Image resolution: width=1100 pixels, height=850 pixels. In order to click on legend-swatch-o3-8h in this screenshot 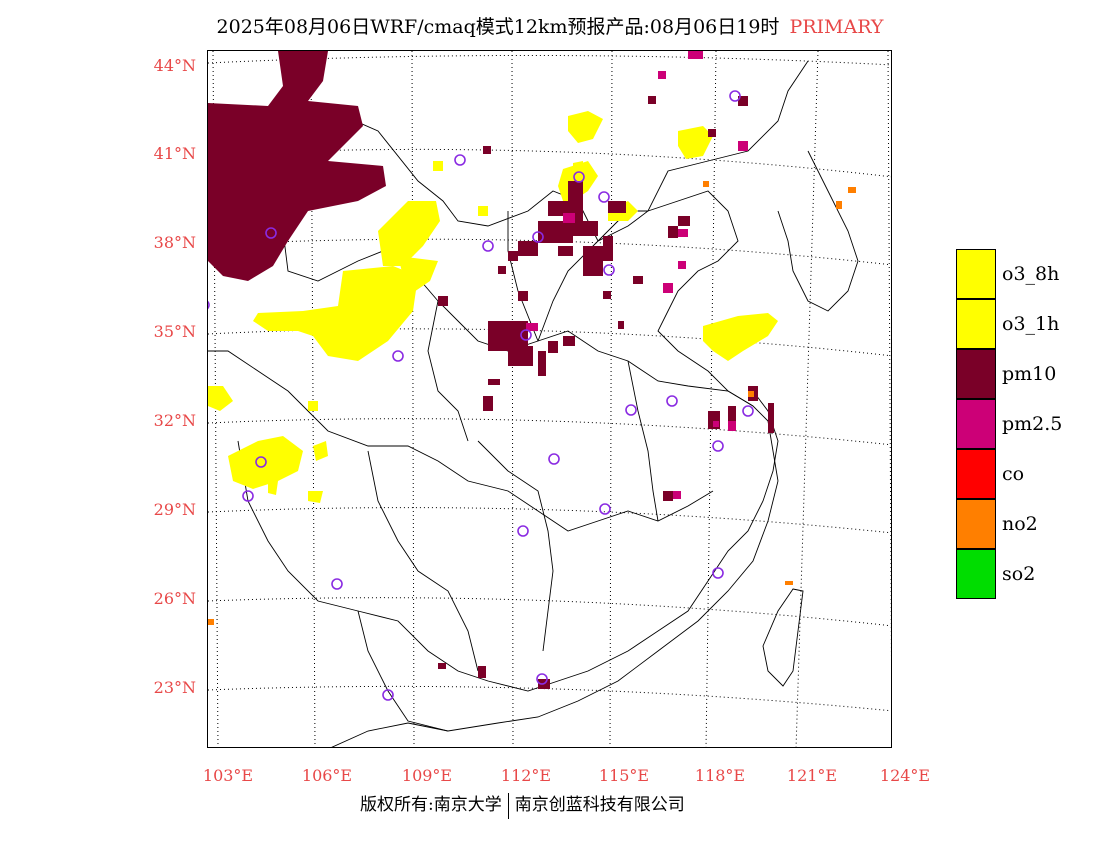, I will do `click(976, 274)`.